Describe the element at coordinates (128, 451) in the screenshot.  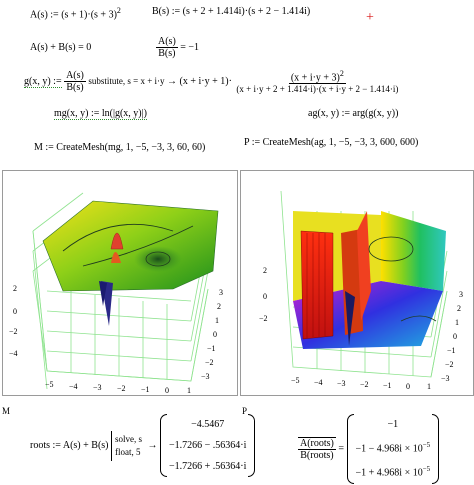
I see `float-keyword: float, 5` at that location.